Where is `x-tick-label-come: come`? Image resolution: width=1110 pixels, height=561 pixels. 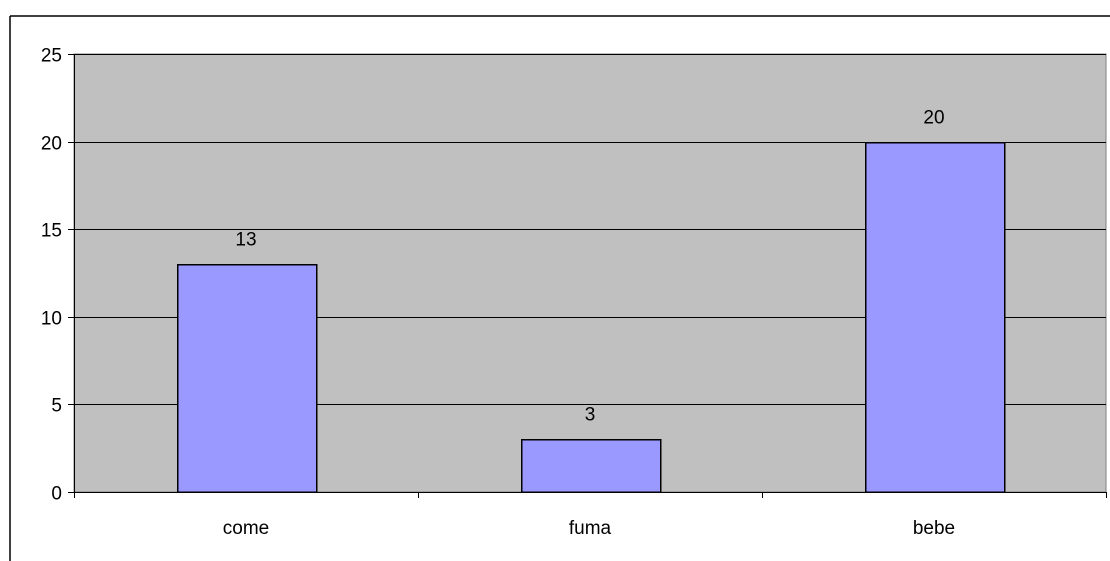
x-tick-label-come: come is located at coordinates (246, 528).